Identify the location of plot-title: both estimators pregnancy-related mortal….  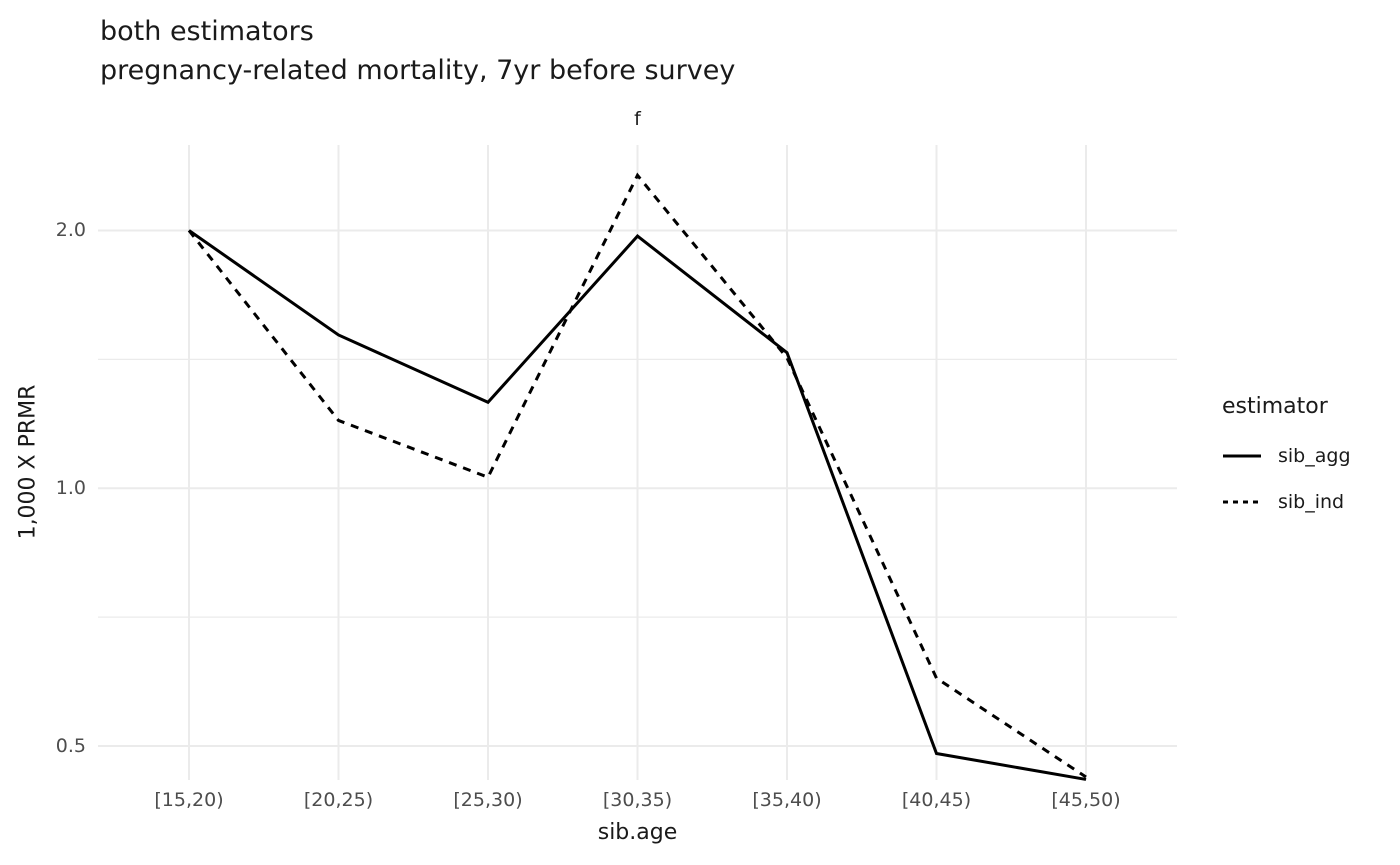
(417, 51).